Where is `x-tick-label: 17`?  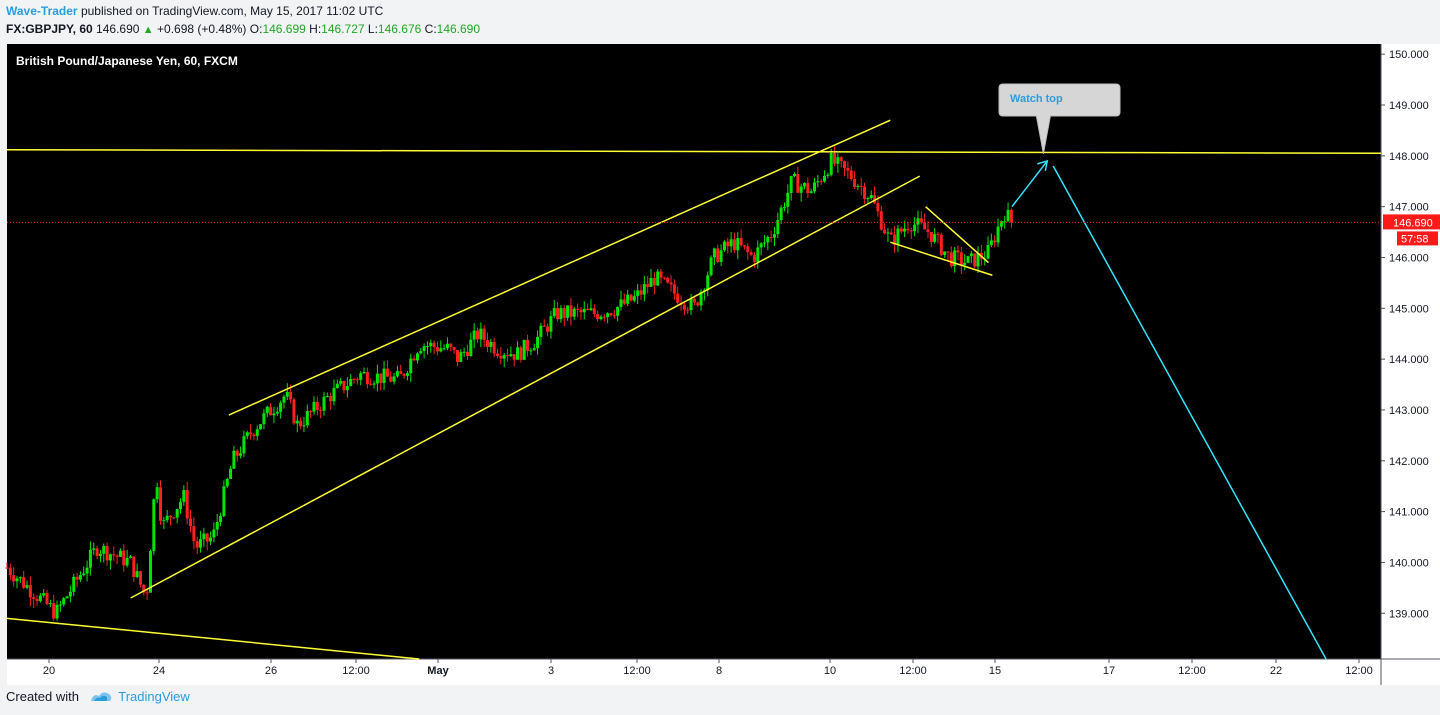 x-tick-label: 17 is located at coordinates (1109, 671).